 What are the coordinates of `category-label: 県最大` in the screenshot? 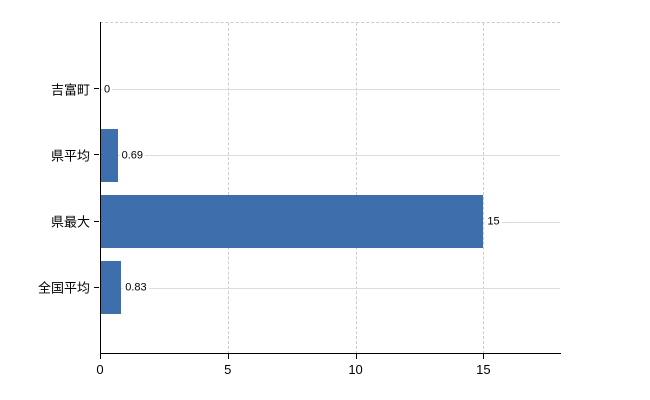 It's located at (70, 222).